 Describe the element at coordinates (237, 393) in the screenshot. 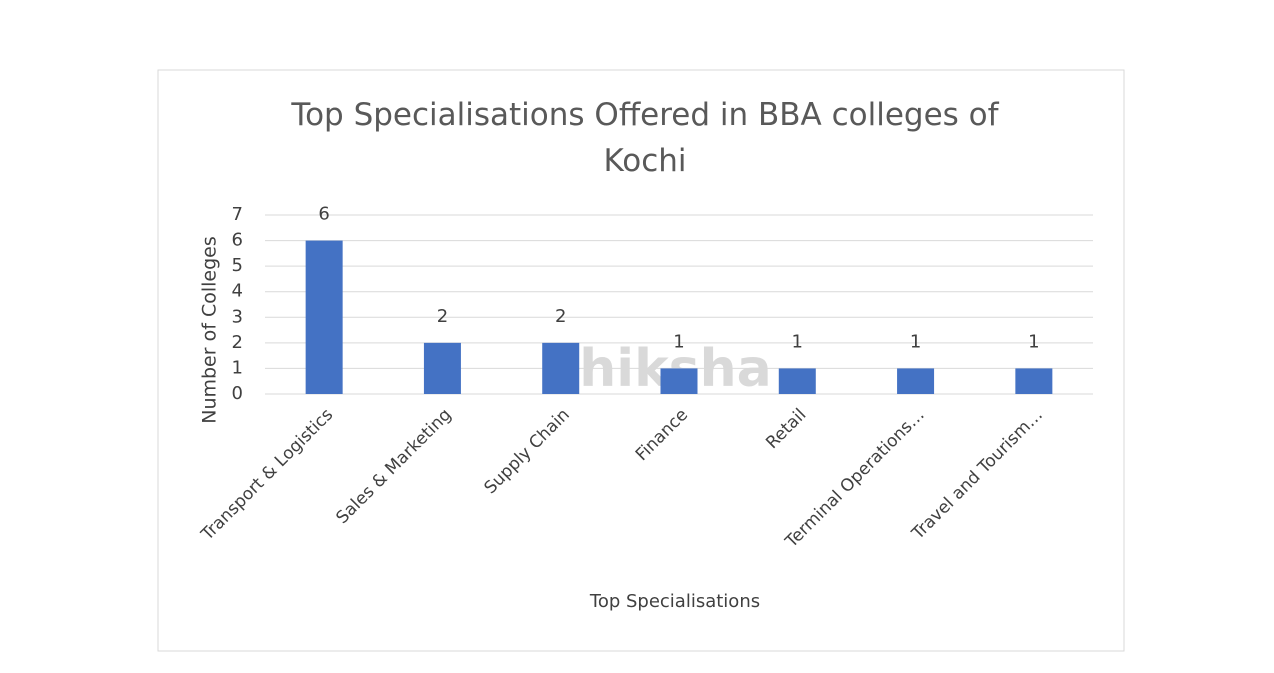

I see `y-tick-label: 0` at that location.